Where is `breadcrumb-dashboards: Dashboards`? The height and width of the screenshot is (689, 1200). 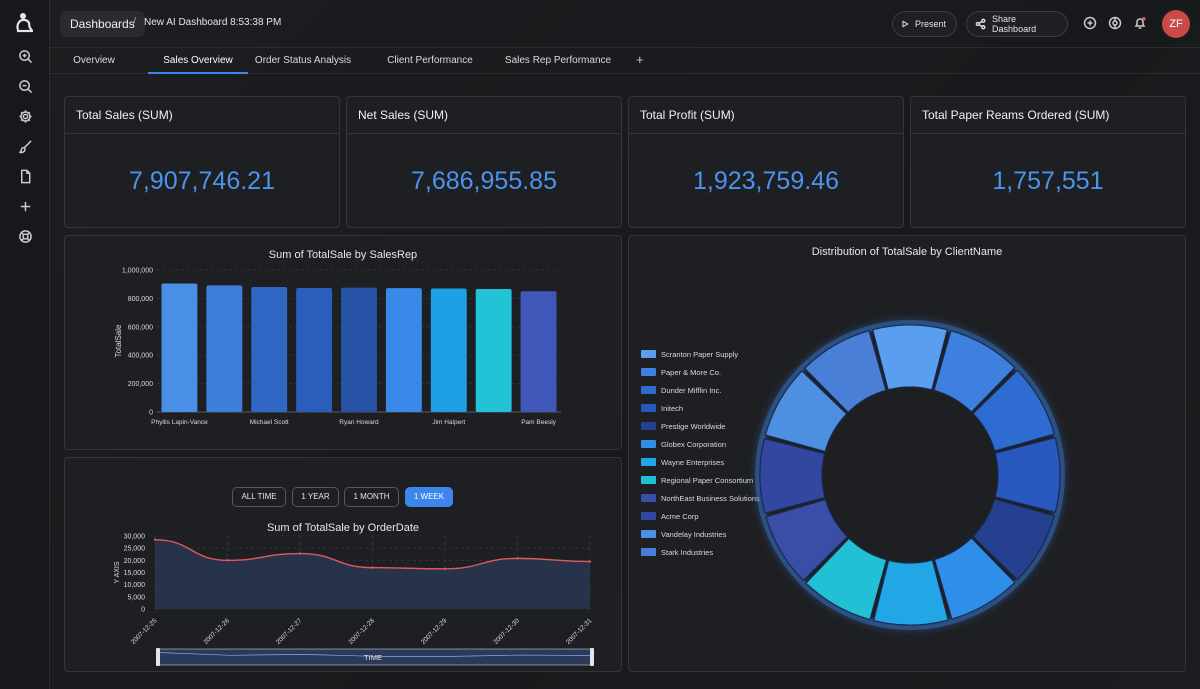
breadcrumb-dashboards: Dashboards is located at coordinates (102, 24).